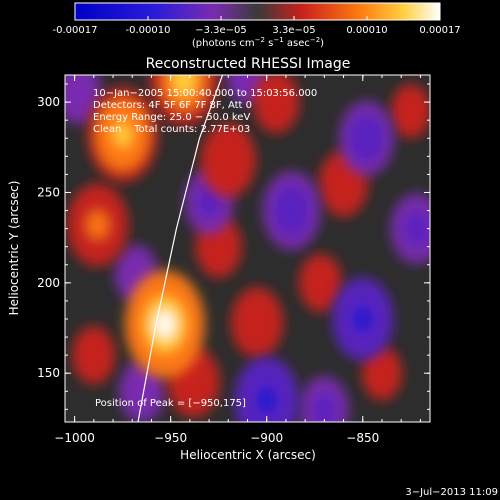  What do you see at coordinates (216, 438) in the screenshot?
I see `x-tick-labels: −1000 −950 −900 −850` at bounding box center [216, 438].